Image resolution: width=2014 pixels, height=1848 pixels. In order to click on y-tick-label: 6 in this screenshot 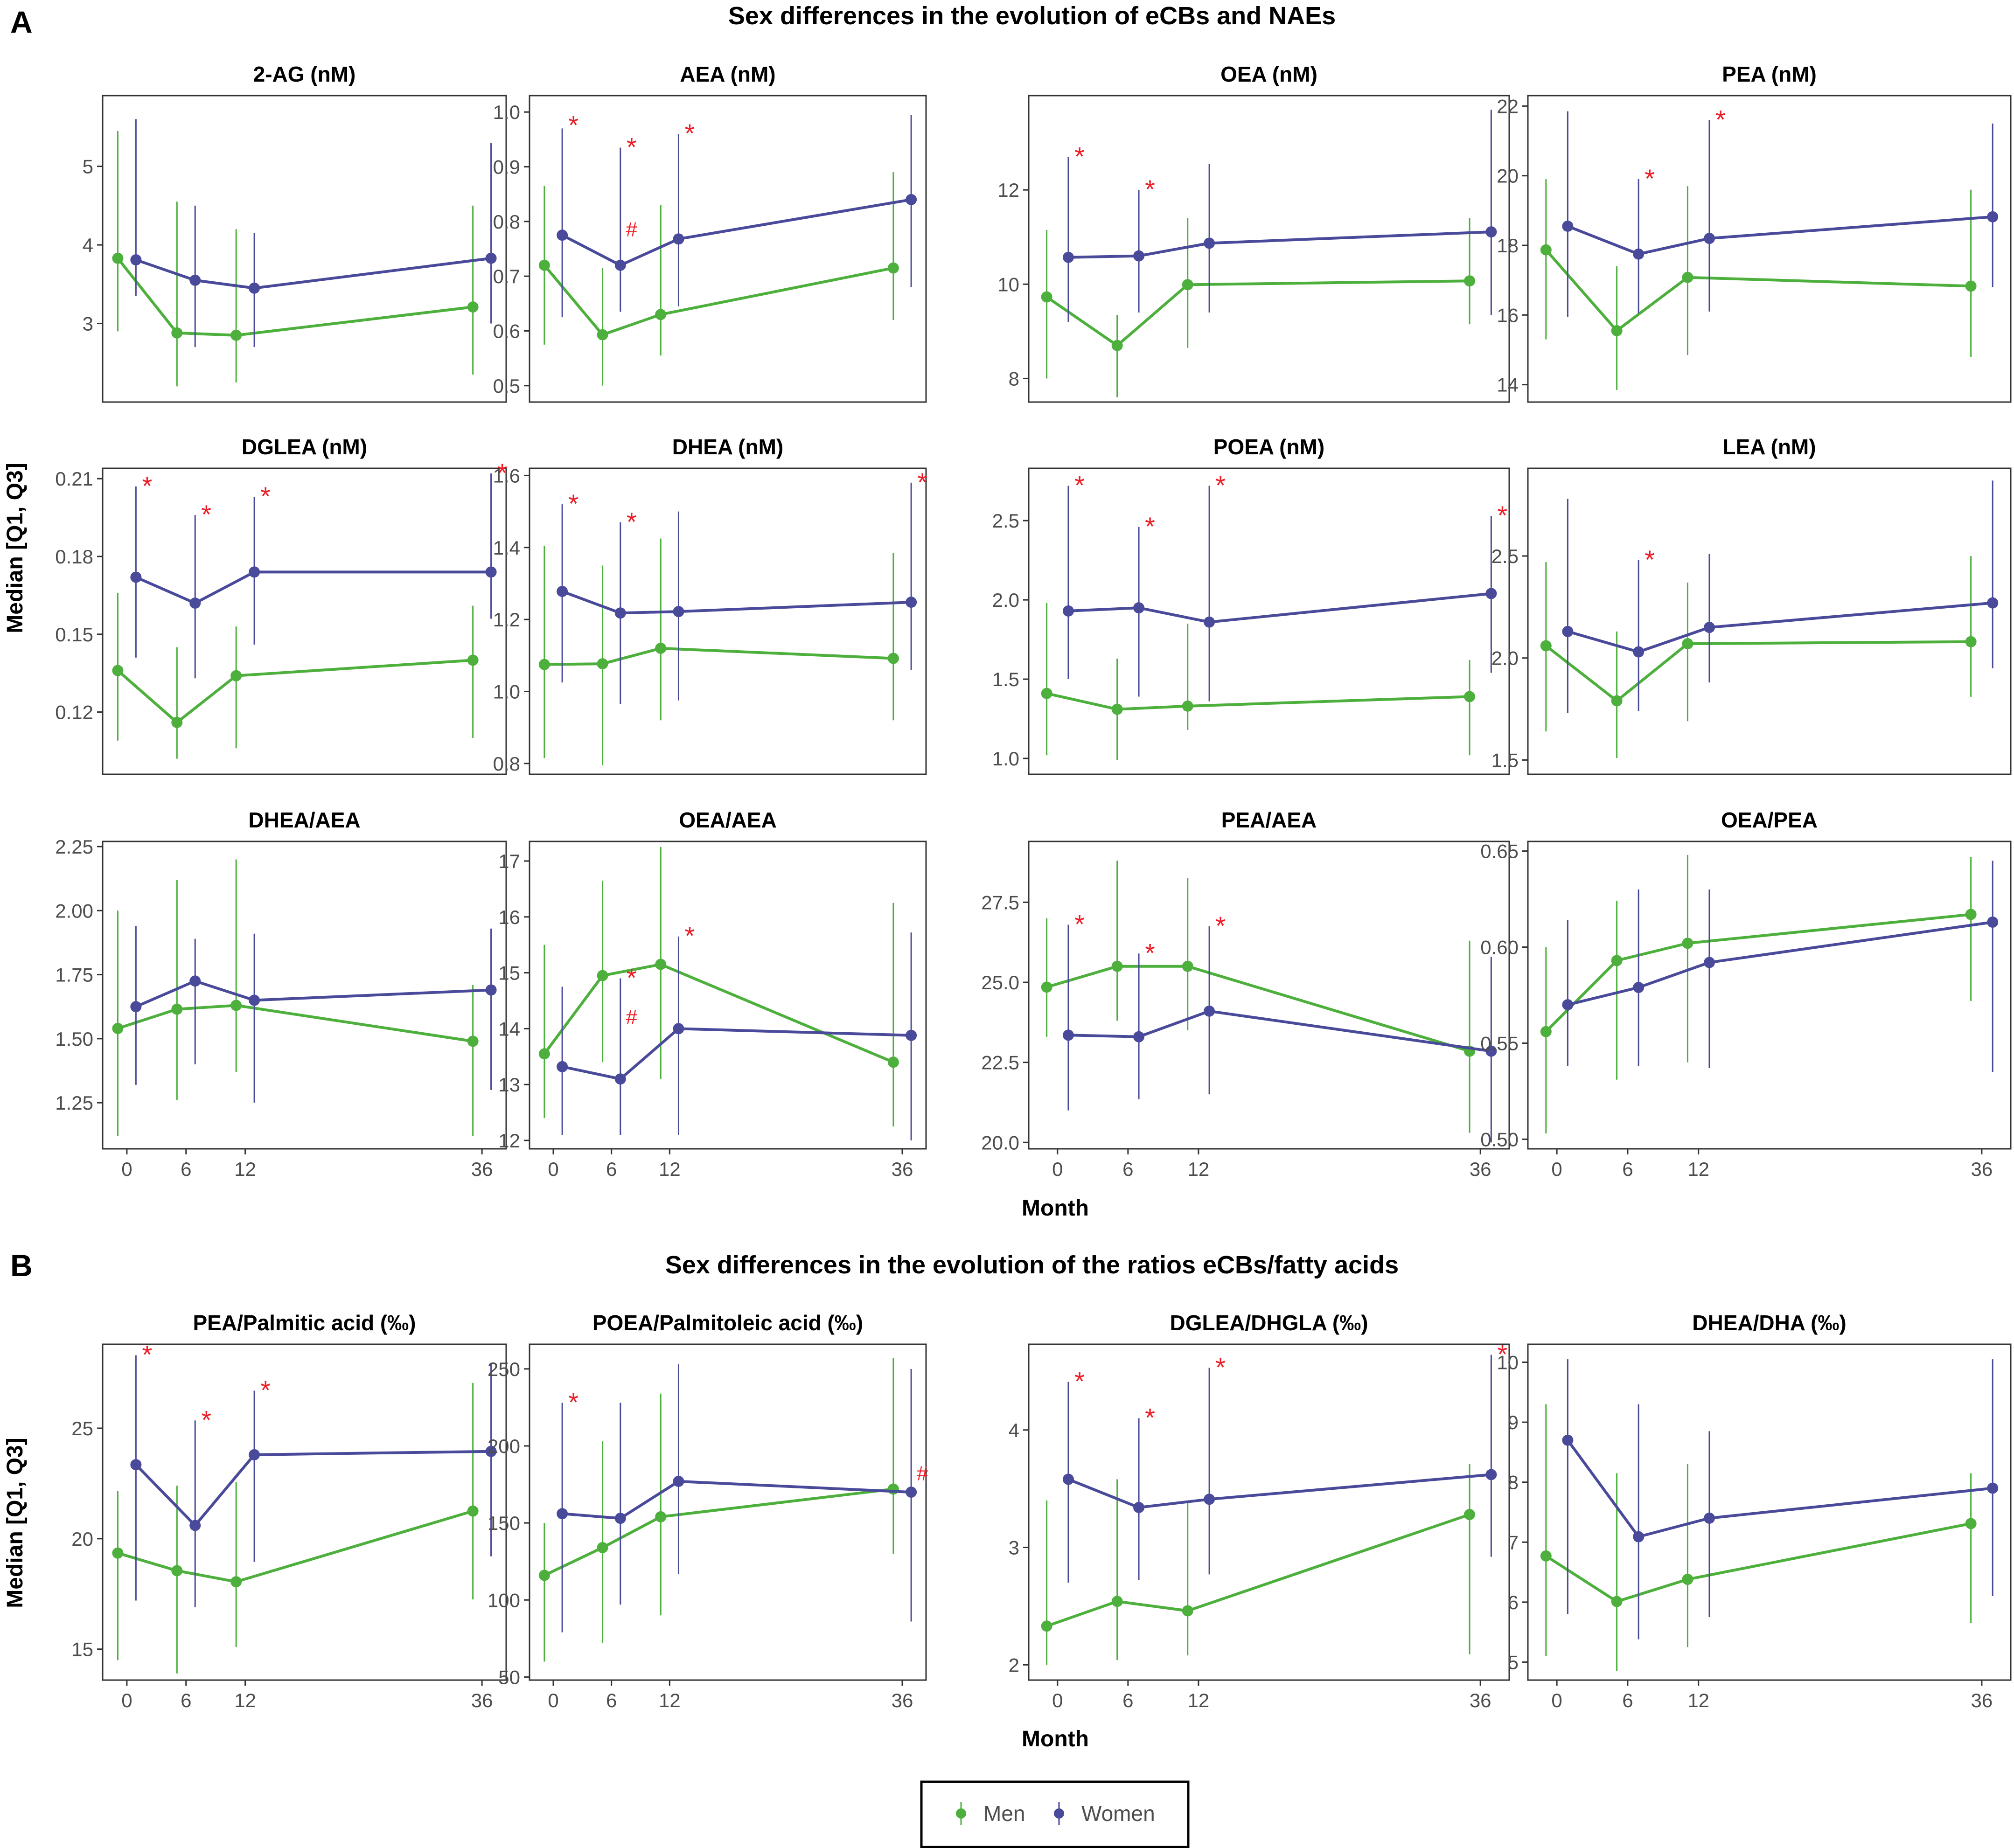, I will do `click(1513, 1602)`.